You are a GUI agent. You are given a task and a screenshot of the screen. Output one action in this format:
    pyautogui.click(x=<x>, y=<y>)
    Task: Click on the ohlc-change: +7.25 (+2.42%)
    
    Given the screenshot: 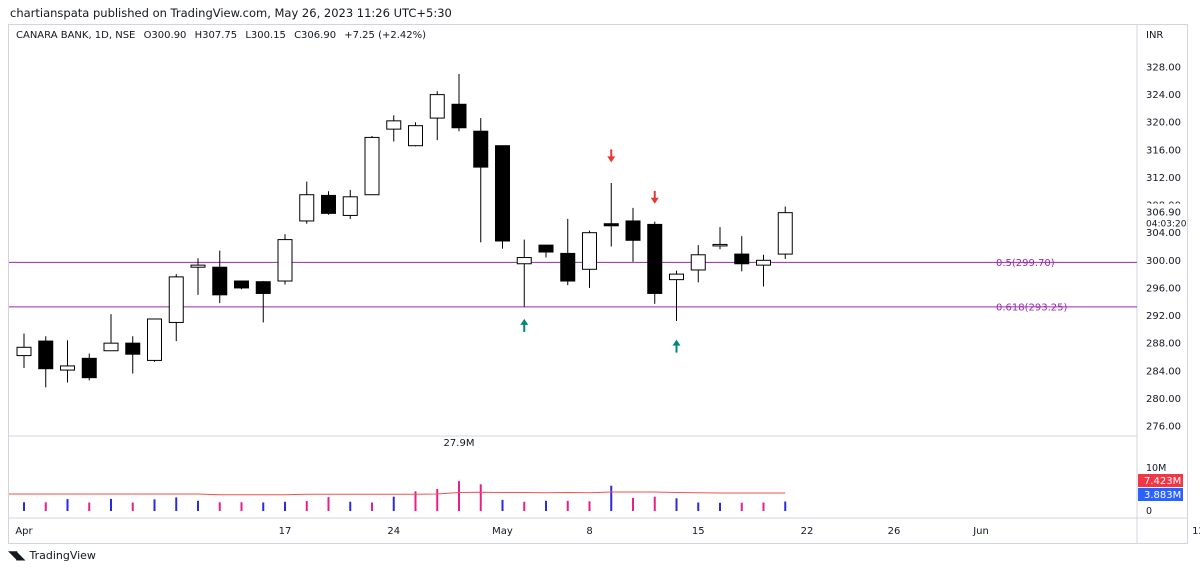 What is the action you would take?
    pyautogui.click(x=385, y=35)
    